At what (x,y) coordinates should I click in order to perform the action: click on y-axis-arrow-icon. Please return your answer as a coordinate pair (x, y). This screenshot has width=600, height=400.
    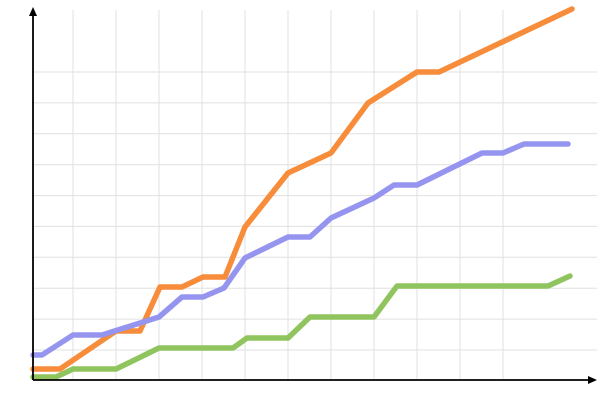
    Looking at the image, I should click on (33, 11).